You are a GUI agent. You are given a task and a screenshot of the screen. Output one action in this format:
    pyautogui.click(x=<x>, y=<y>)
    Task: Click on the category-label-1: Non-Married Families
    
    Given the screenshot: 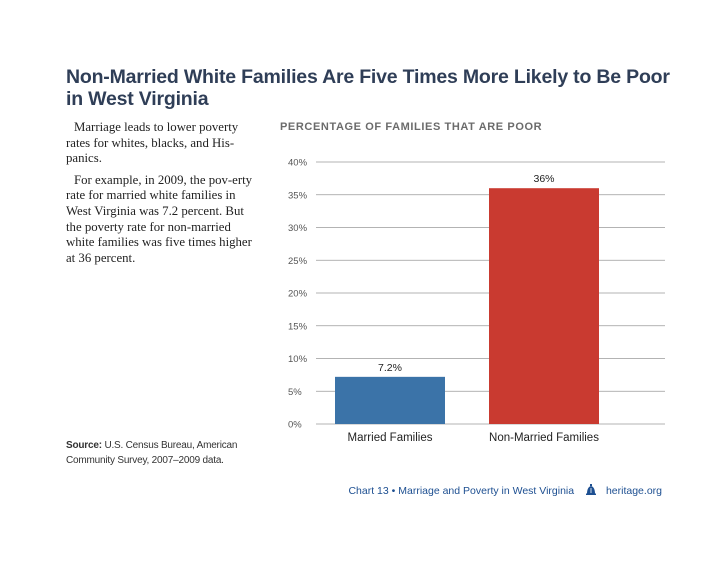 What is the action you would take?
    pyautogui.click(x=544, y=438)
    